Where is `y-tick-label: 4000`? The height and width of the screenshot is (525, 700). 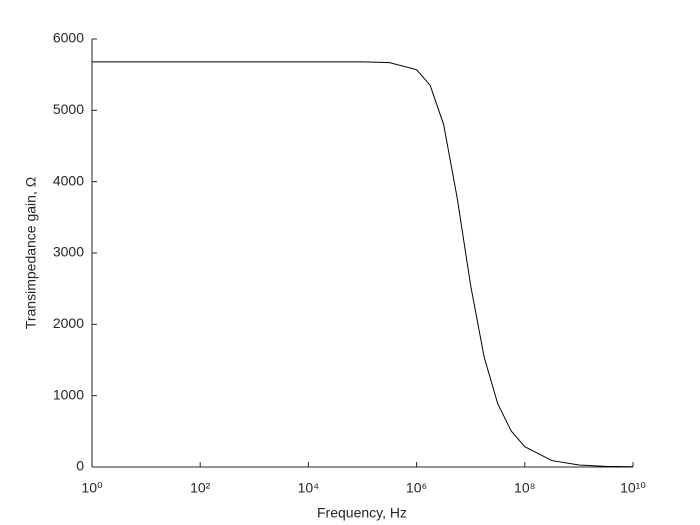
y-tick-label: 4000 is located at coordinates (68, 180).